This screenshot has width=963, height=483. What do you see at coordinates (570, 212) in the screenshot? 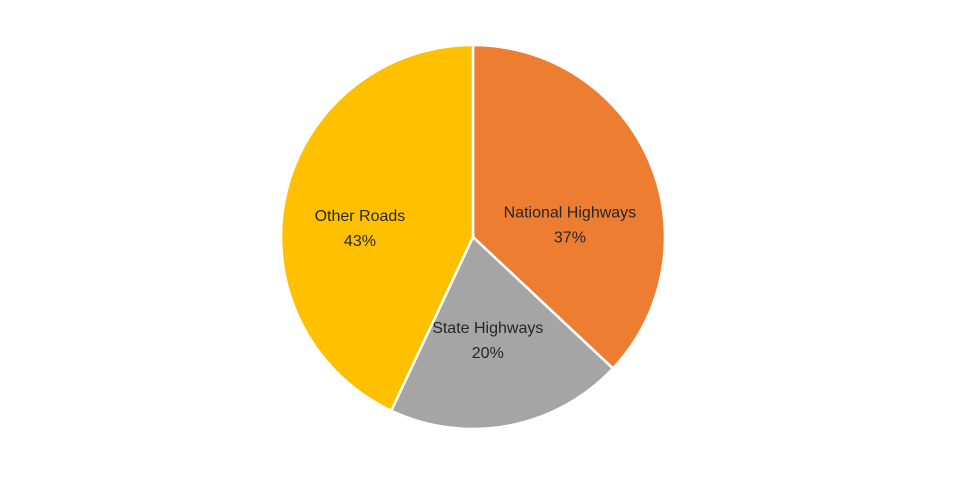
I see `slice-label: National Highways` at bounding box center [570, 212].